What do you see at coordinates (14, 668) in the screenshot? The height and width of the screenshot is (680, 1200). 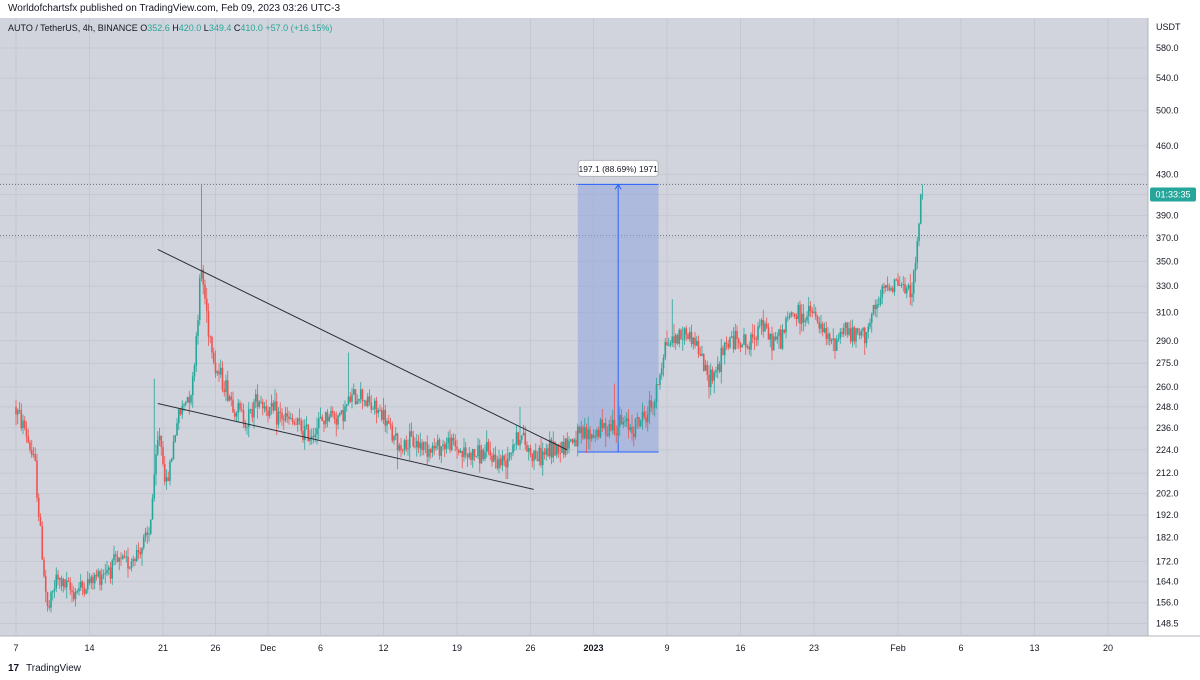 I see `tradingview-logo-icon: 17` at bounding box center [14, 668].